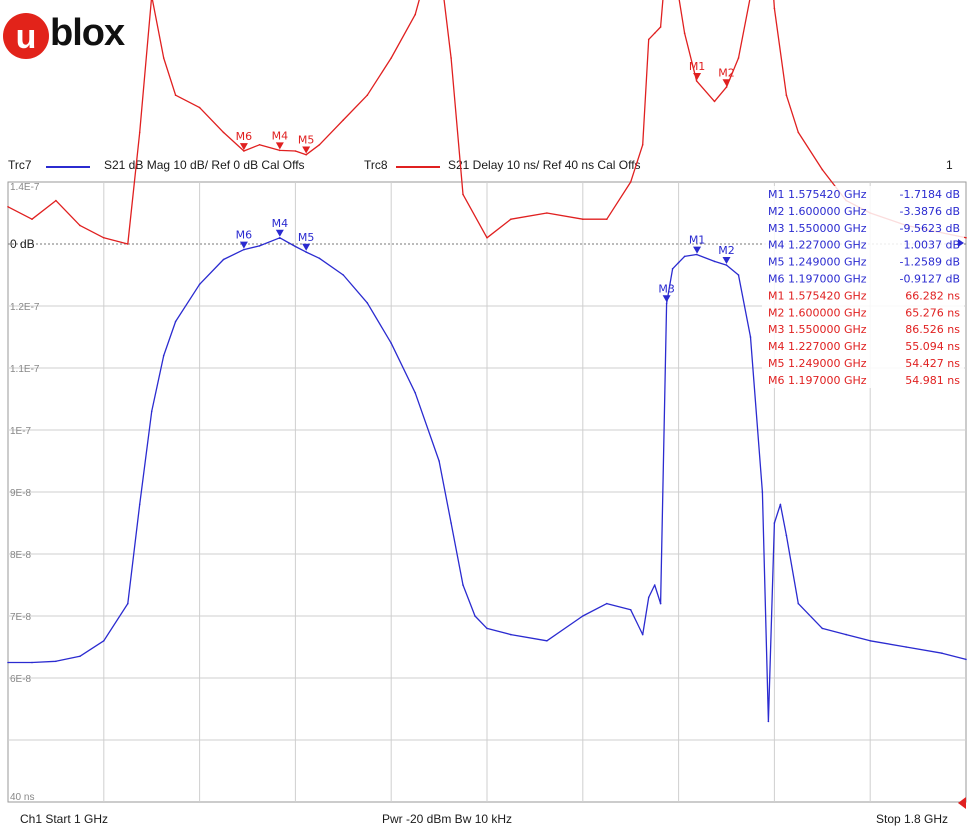 This screenshot has height=838, width=970. I want to click on y-tick-label: 8E-8, so click(21, 555).